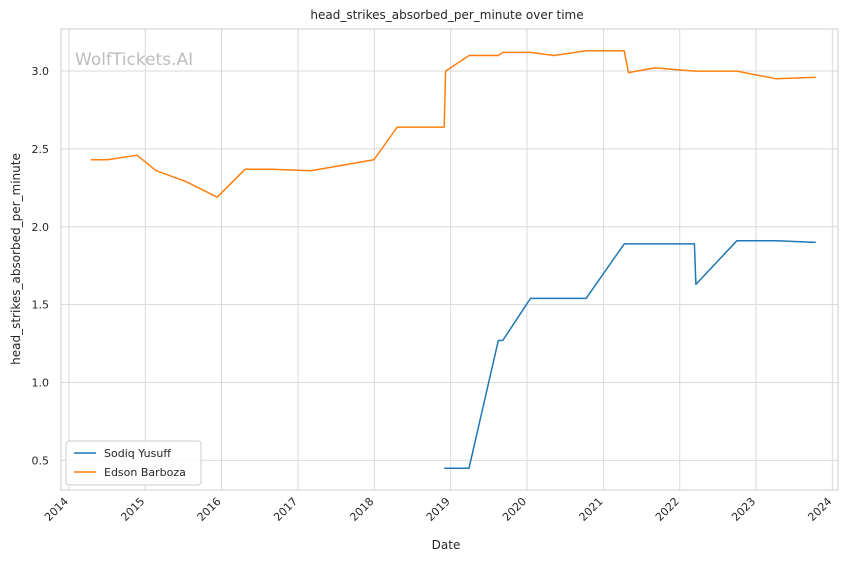 The width and height of the screenshot is (844, 561). What do you see at coordinates (514, 509) in the screenshot?
I see `x-tick-label: 2020` at bounding box center [514, 509].